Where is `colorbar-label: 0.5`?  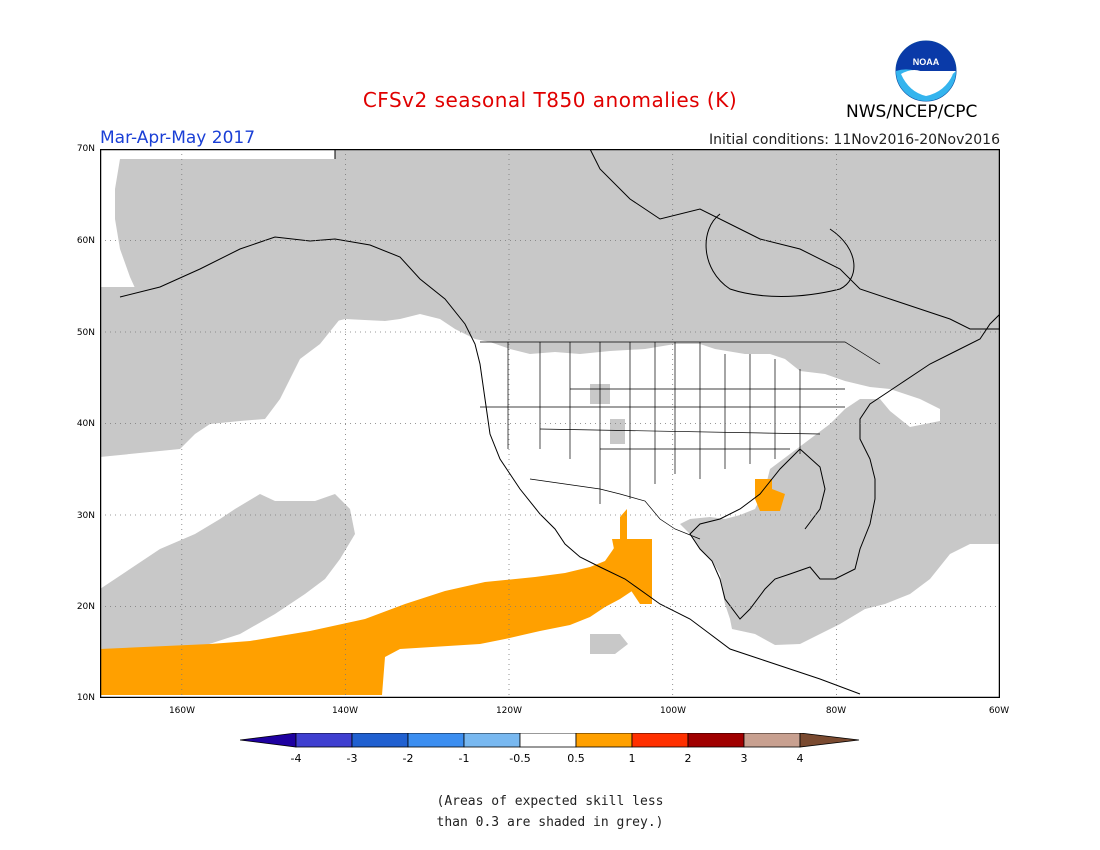
colorbar-label: 0.5 is located at coordinates (576, 758).